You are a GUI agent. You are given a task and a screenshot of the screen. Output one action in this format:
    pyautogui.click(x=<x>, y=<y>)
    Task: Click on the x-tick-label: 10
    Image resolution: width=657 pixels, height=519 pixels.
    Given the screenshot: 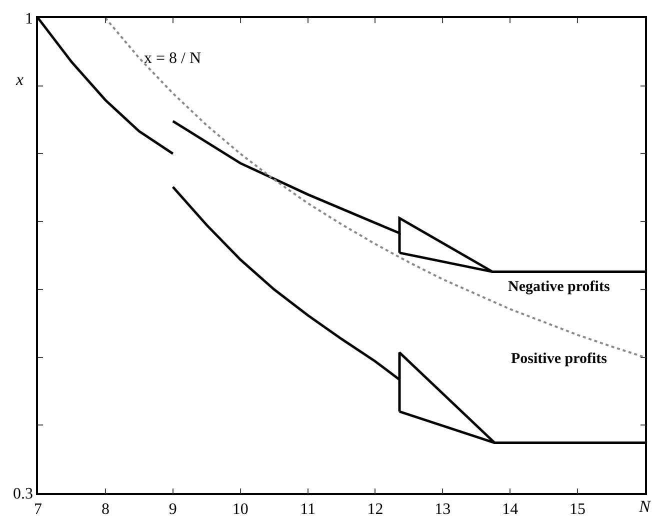 What is the action you would take?
    pyautogui.click(x=240, y=509)
    